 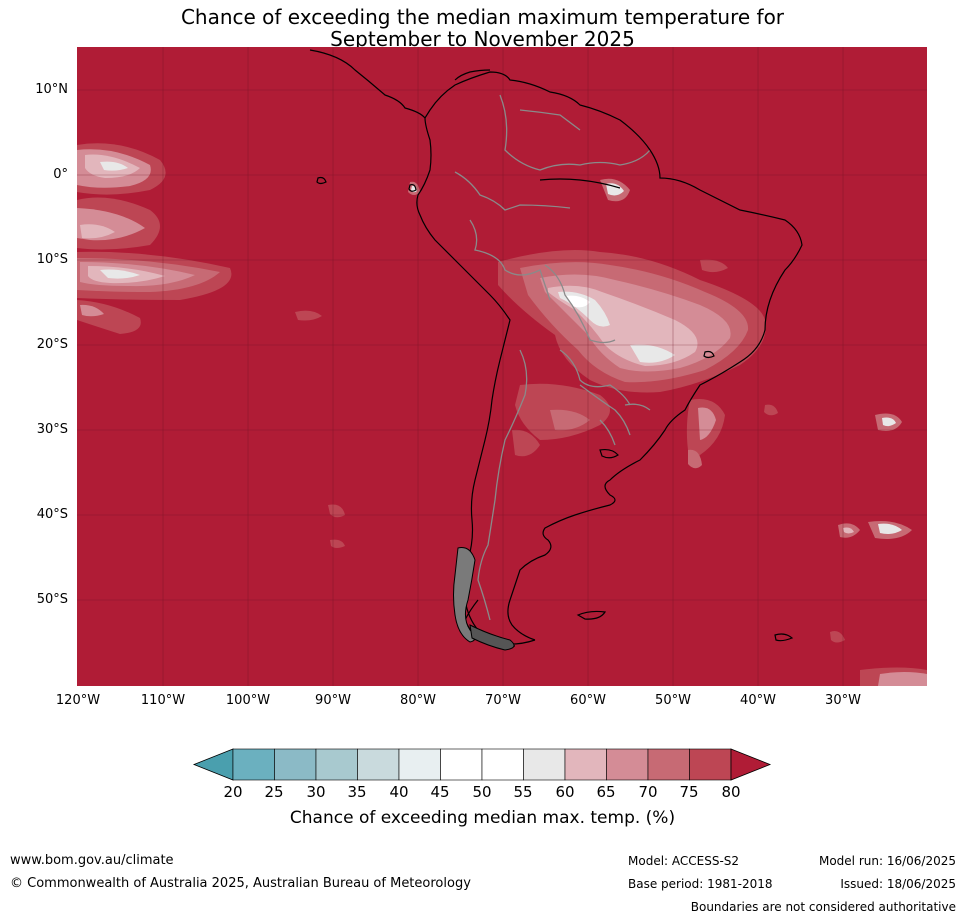 What do you see at coordinates (482, 39) in the screenshot?
I see `map-title-line2: September to November 2025` at bounding box center [482, 39].